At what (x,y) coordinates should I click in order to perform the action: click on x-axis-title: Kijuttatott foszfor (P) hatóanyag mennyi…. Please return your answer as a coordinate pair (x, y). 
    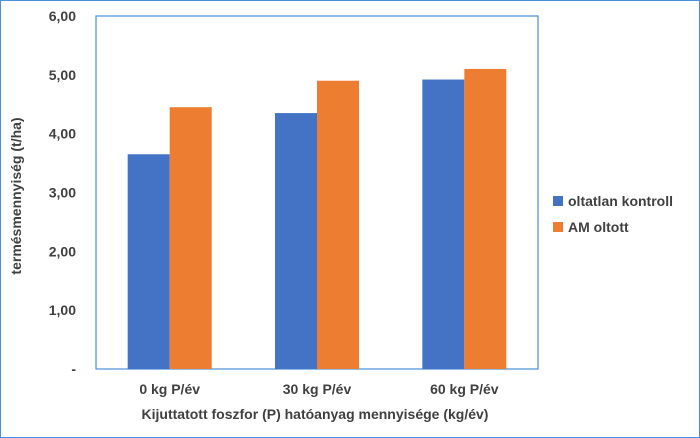
    Looking at the image, I should click on (315, 414).